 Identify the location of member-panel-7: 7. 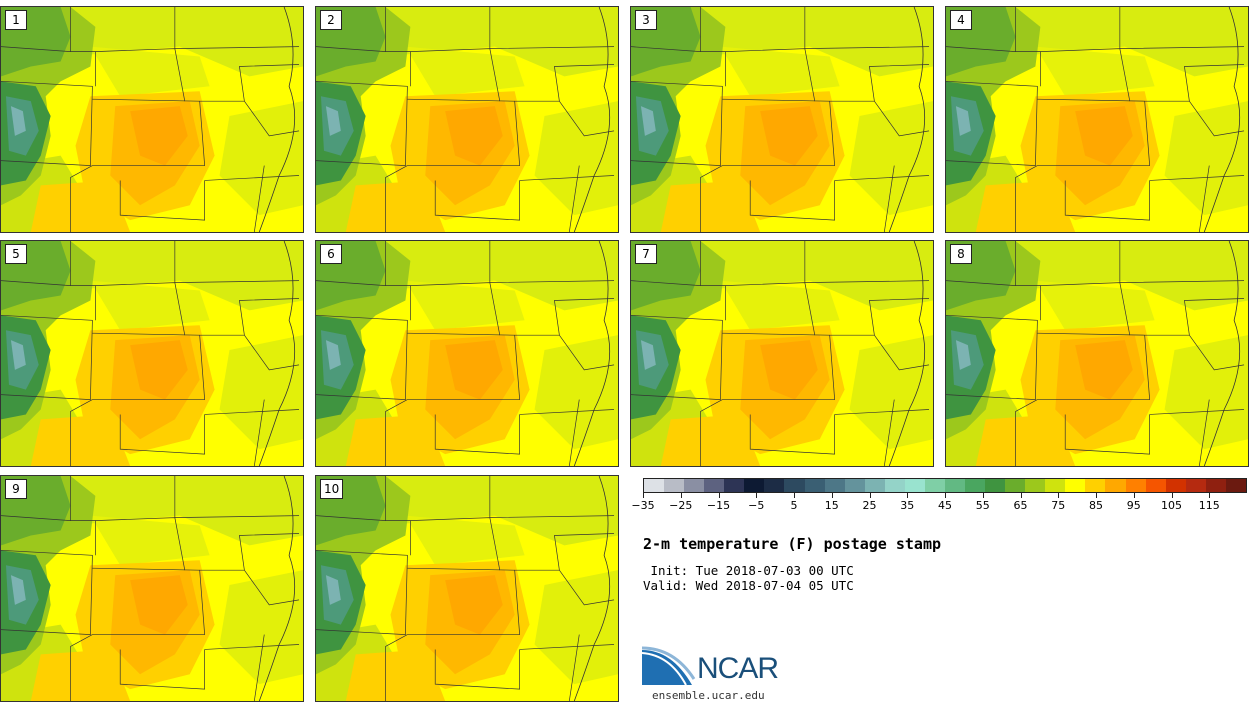
(782, 353).